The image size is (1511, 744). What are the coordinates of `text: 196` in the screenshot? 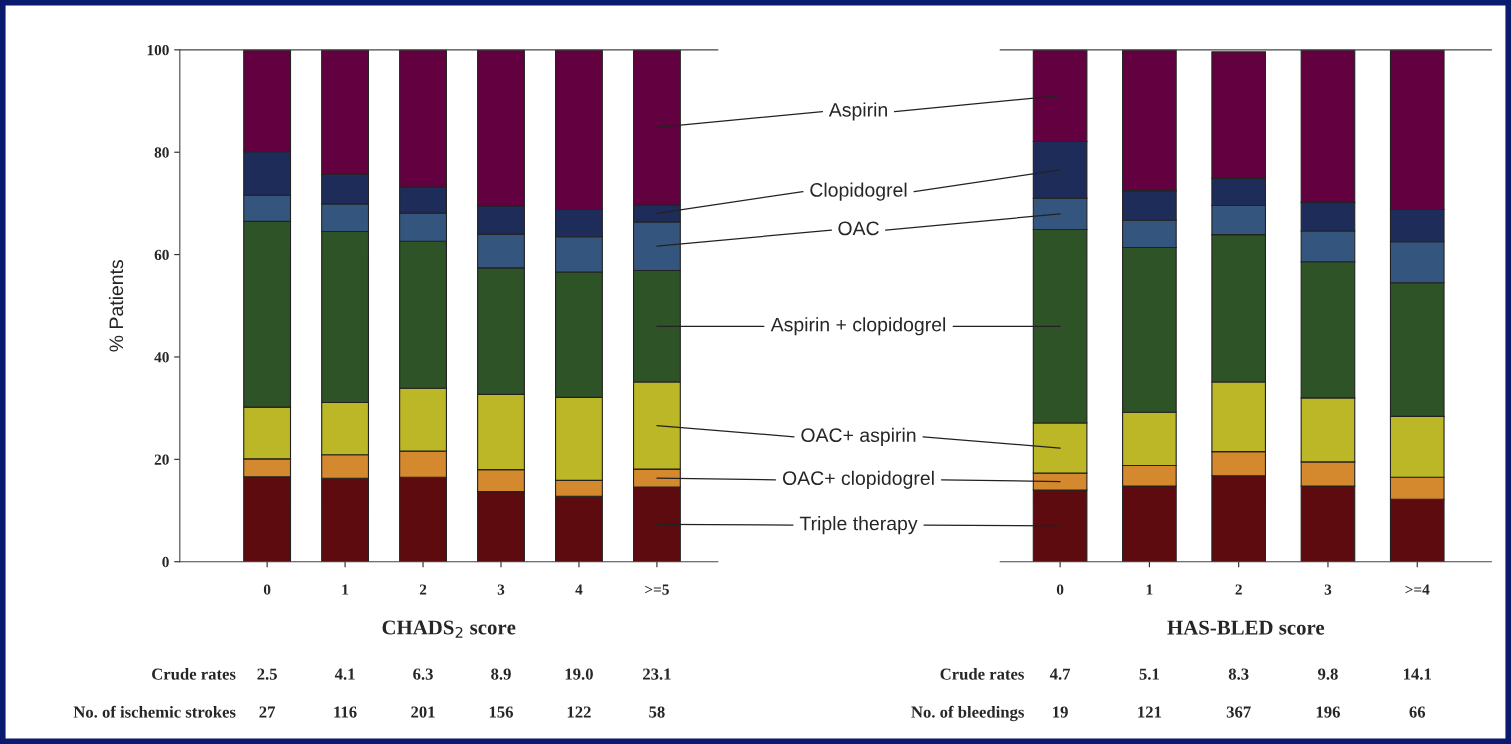 It's located at (1328, 712).